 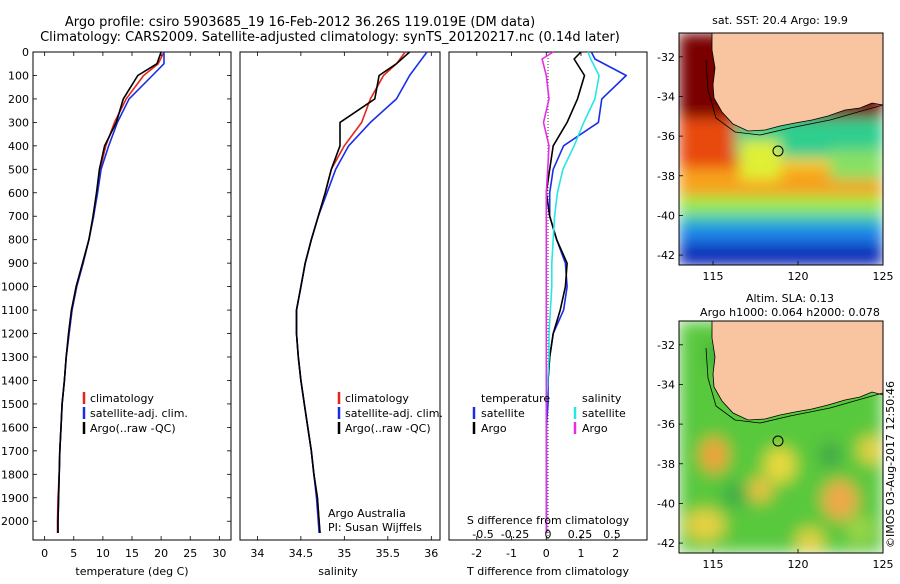 What do you see at coordinates (190, 553) in the screenshot?
I see `x-tick-label: 25` at bounding box center [190, 553].